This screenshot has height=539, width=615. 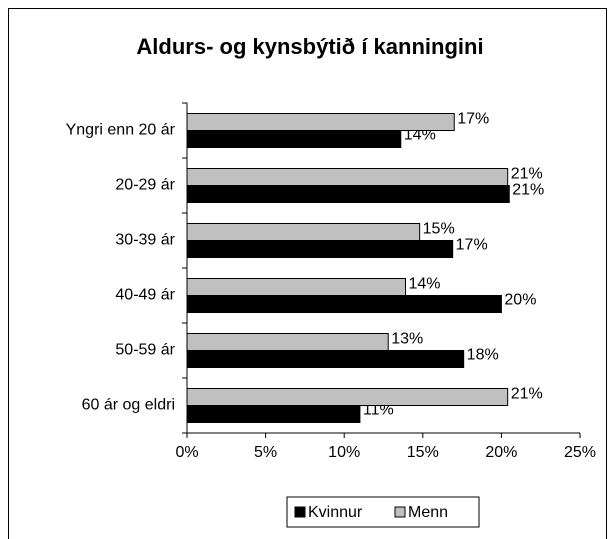 I want to click on y-tick-label: 30-39 ár, so click(x=145, y=240).